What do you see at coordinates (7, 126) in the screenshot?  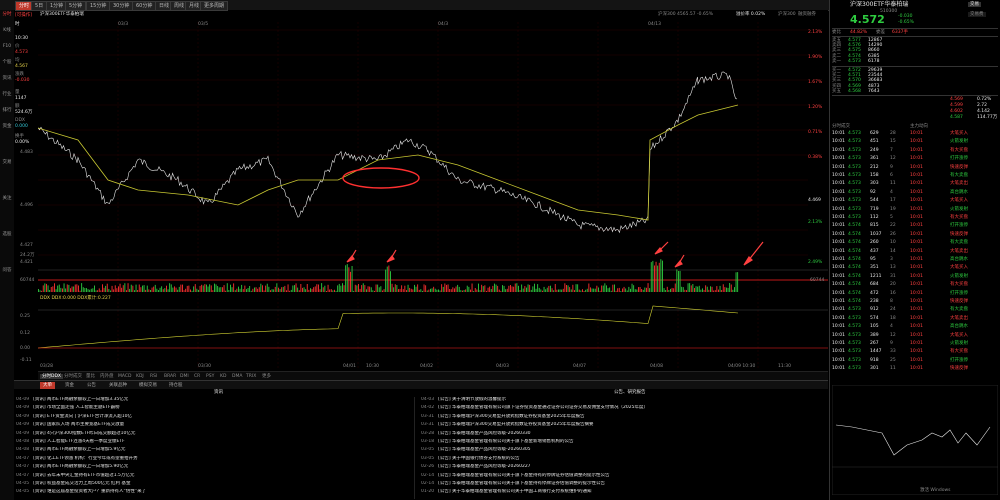 I see `rail-item-zj: 资金` at bounding box center [7, 126].